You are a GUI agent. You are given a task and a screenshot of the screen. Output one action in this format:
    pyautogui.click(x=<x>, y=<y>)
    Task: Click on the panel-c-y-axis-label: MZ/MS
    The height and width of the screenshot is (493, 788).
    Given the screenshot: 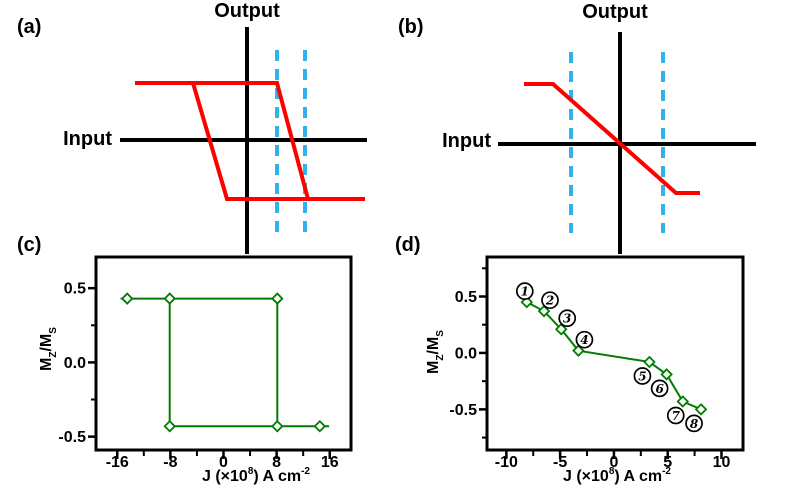 What is the action you would take?
    pyautogui.click(x=49, y=349)
    